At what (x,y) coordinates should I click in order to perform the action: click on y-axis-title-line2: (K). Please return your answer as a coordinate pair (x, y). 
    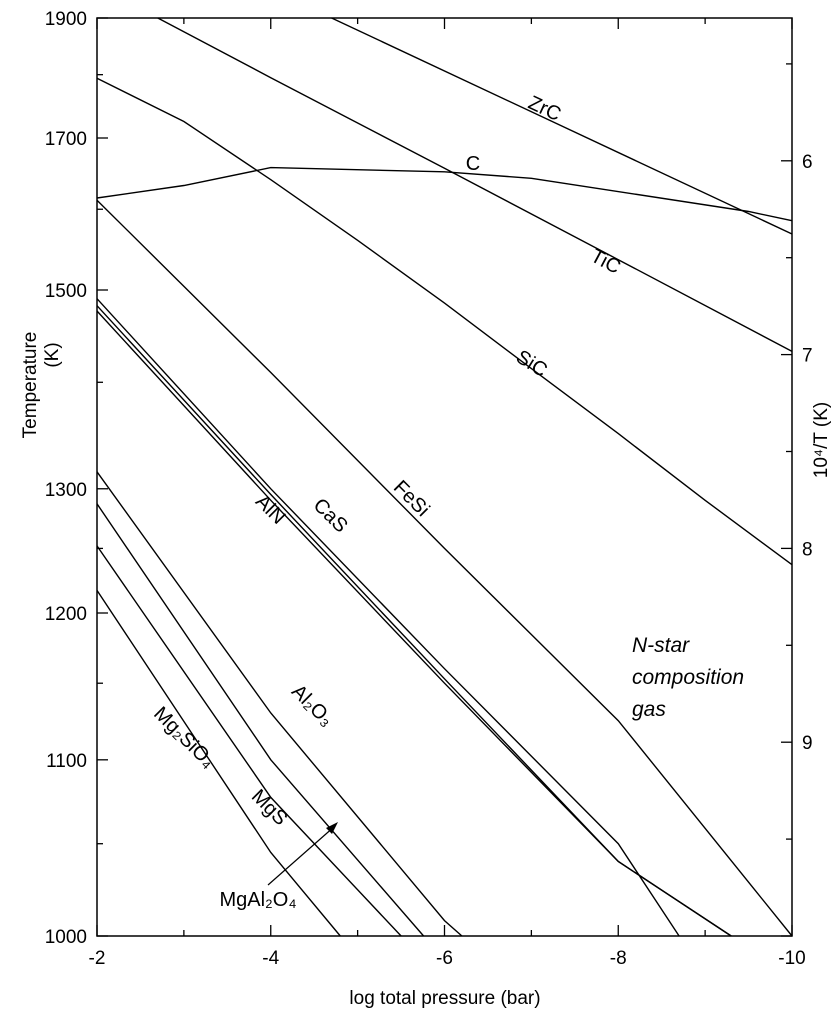
    Looking at the image, I should click on (52, 354).